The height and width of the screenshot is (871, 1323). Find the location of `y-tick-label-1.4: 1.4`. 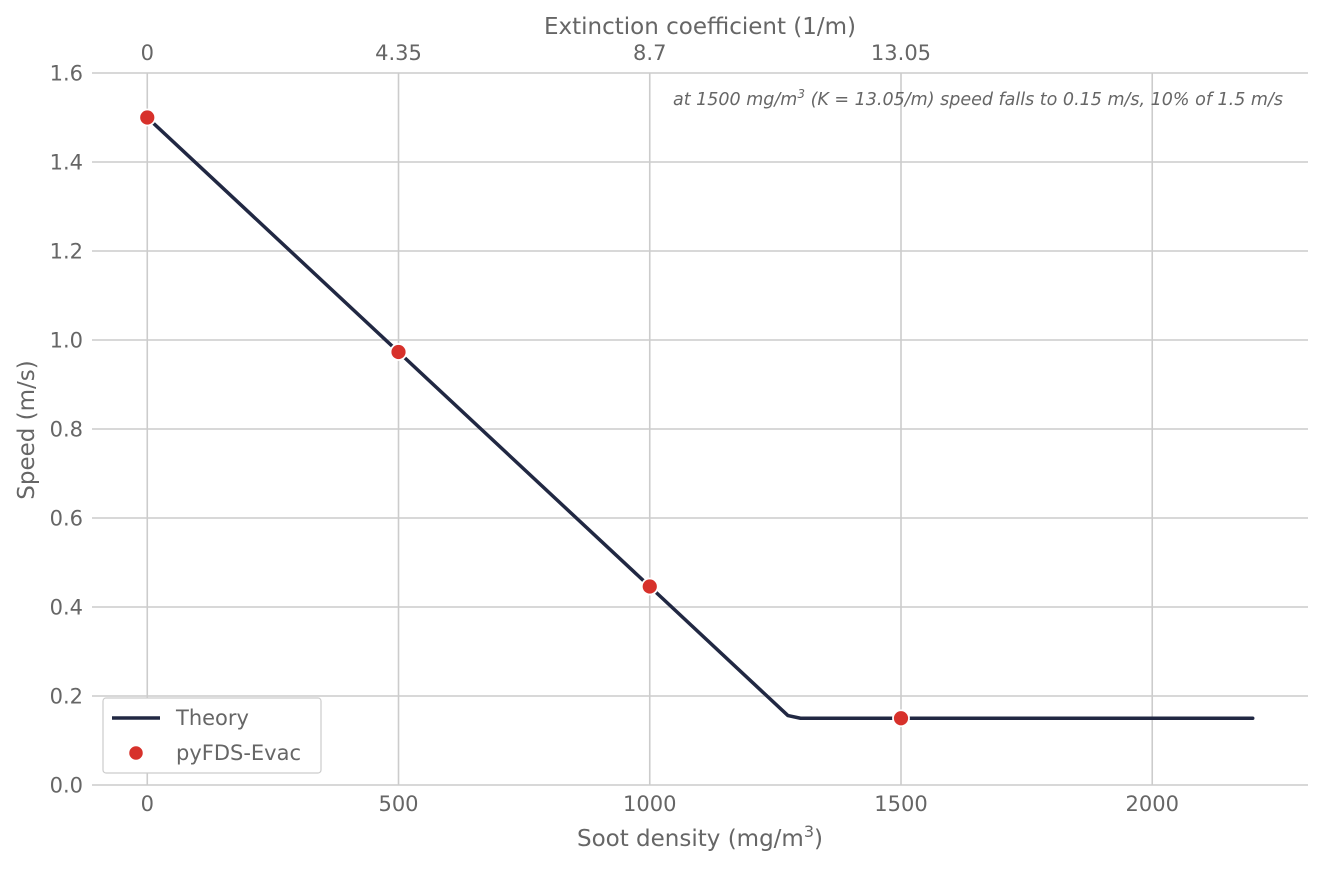

y-tick-label-1.4: 1.4 is located at coordinates (66, 163).